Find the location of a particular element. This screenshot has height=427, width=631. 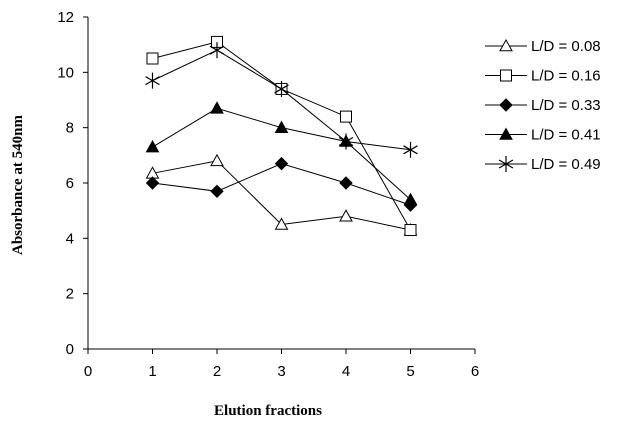

legend-item: L/D = 0.08 is located at coordinates (543, 46).